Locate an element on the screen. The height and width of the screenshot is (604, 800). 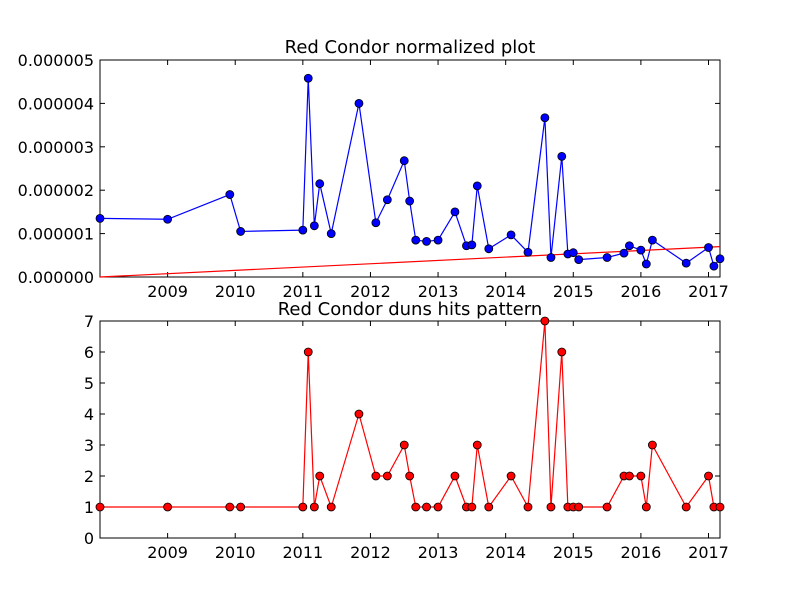
hits-pattern-x-tick-label: 2016 is located at coordinates (641, 552).